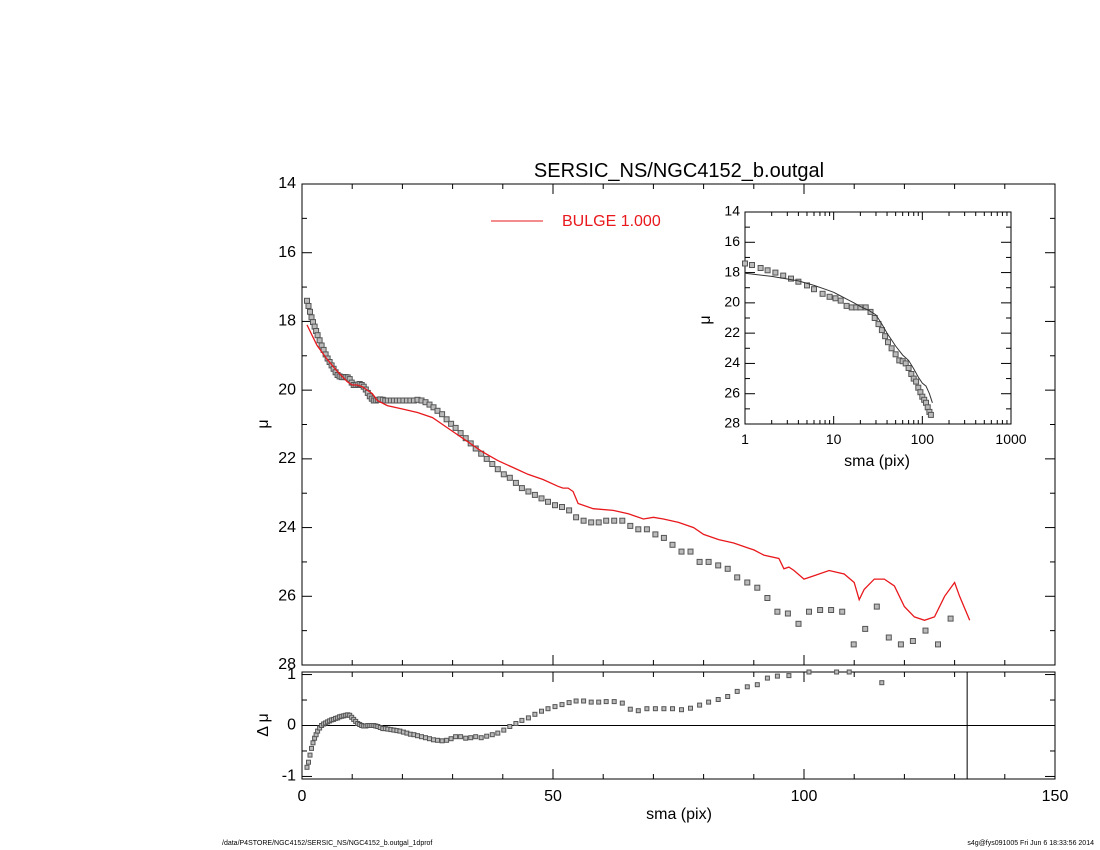 The image size is (1100, 850). Describe the element at coordinates (877, 461) in the screenshot. I see `inset-x-axis-label: sma (pix)` at that location.